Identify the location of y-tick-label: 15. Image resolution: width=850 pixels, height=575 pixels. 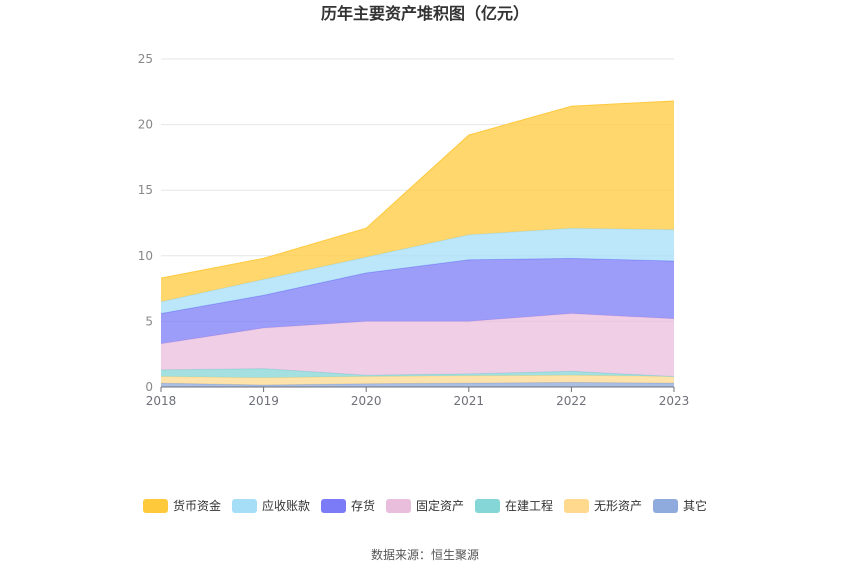
(145, 190).